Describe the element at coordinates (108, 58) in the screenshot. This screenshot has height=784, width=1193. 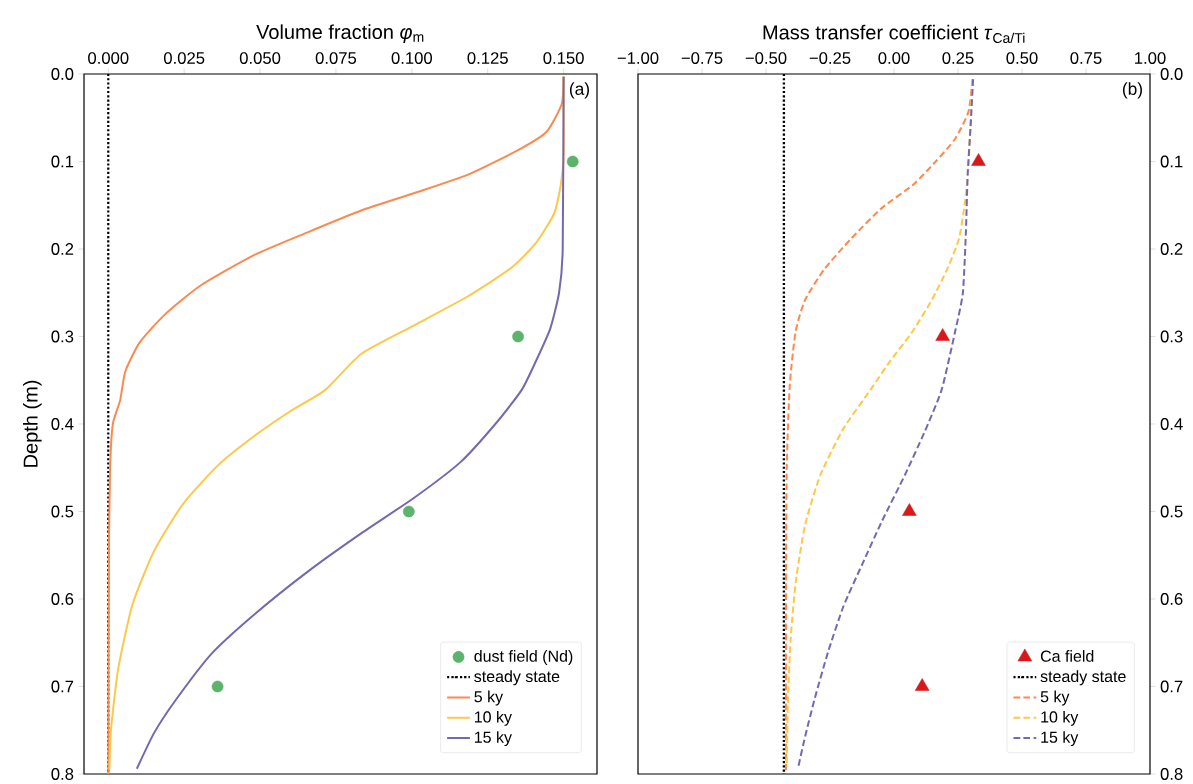
I see `x-tick-label: 0.000` at that location.